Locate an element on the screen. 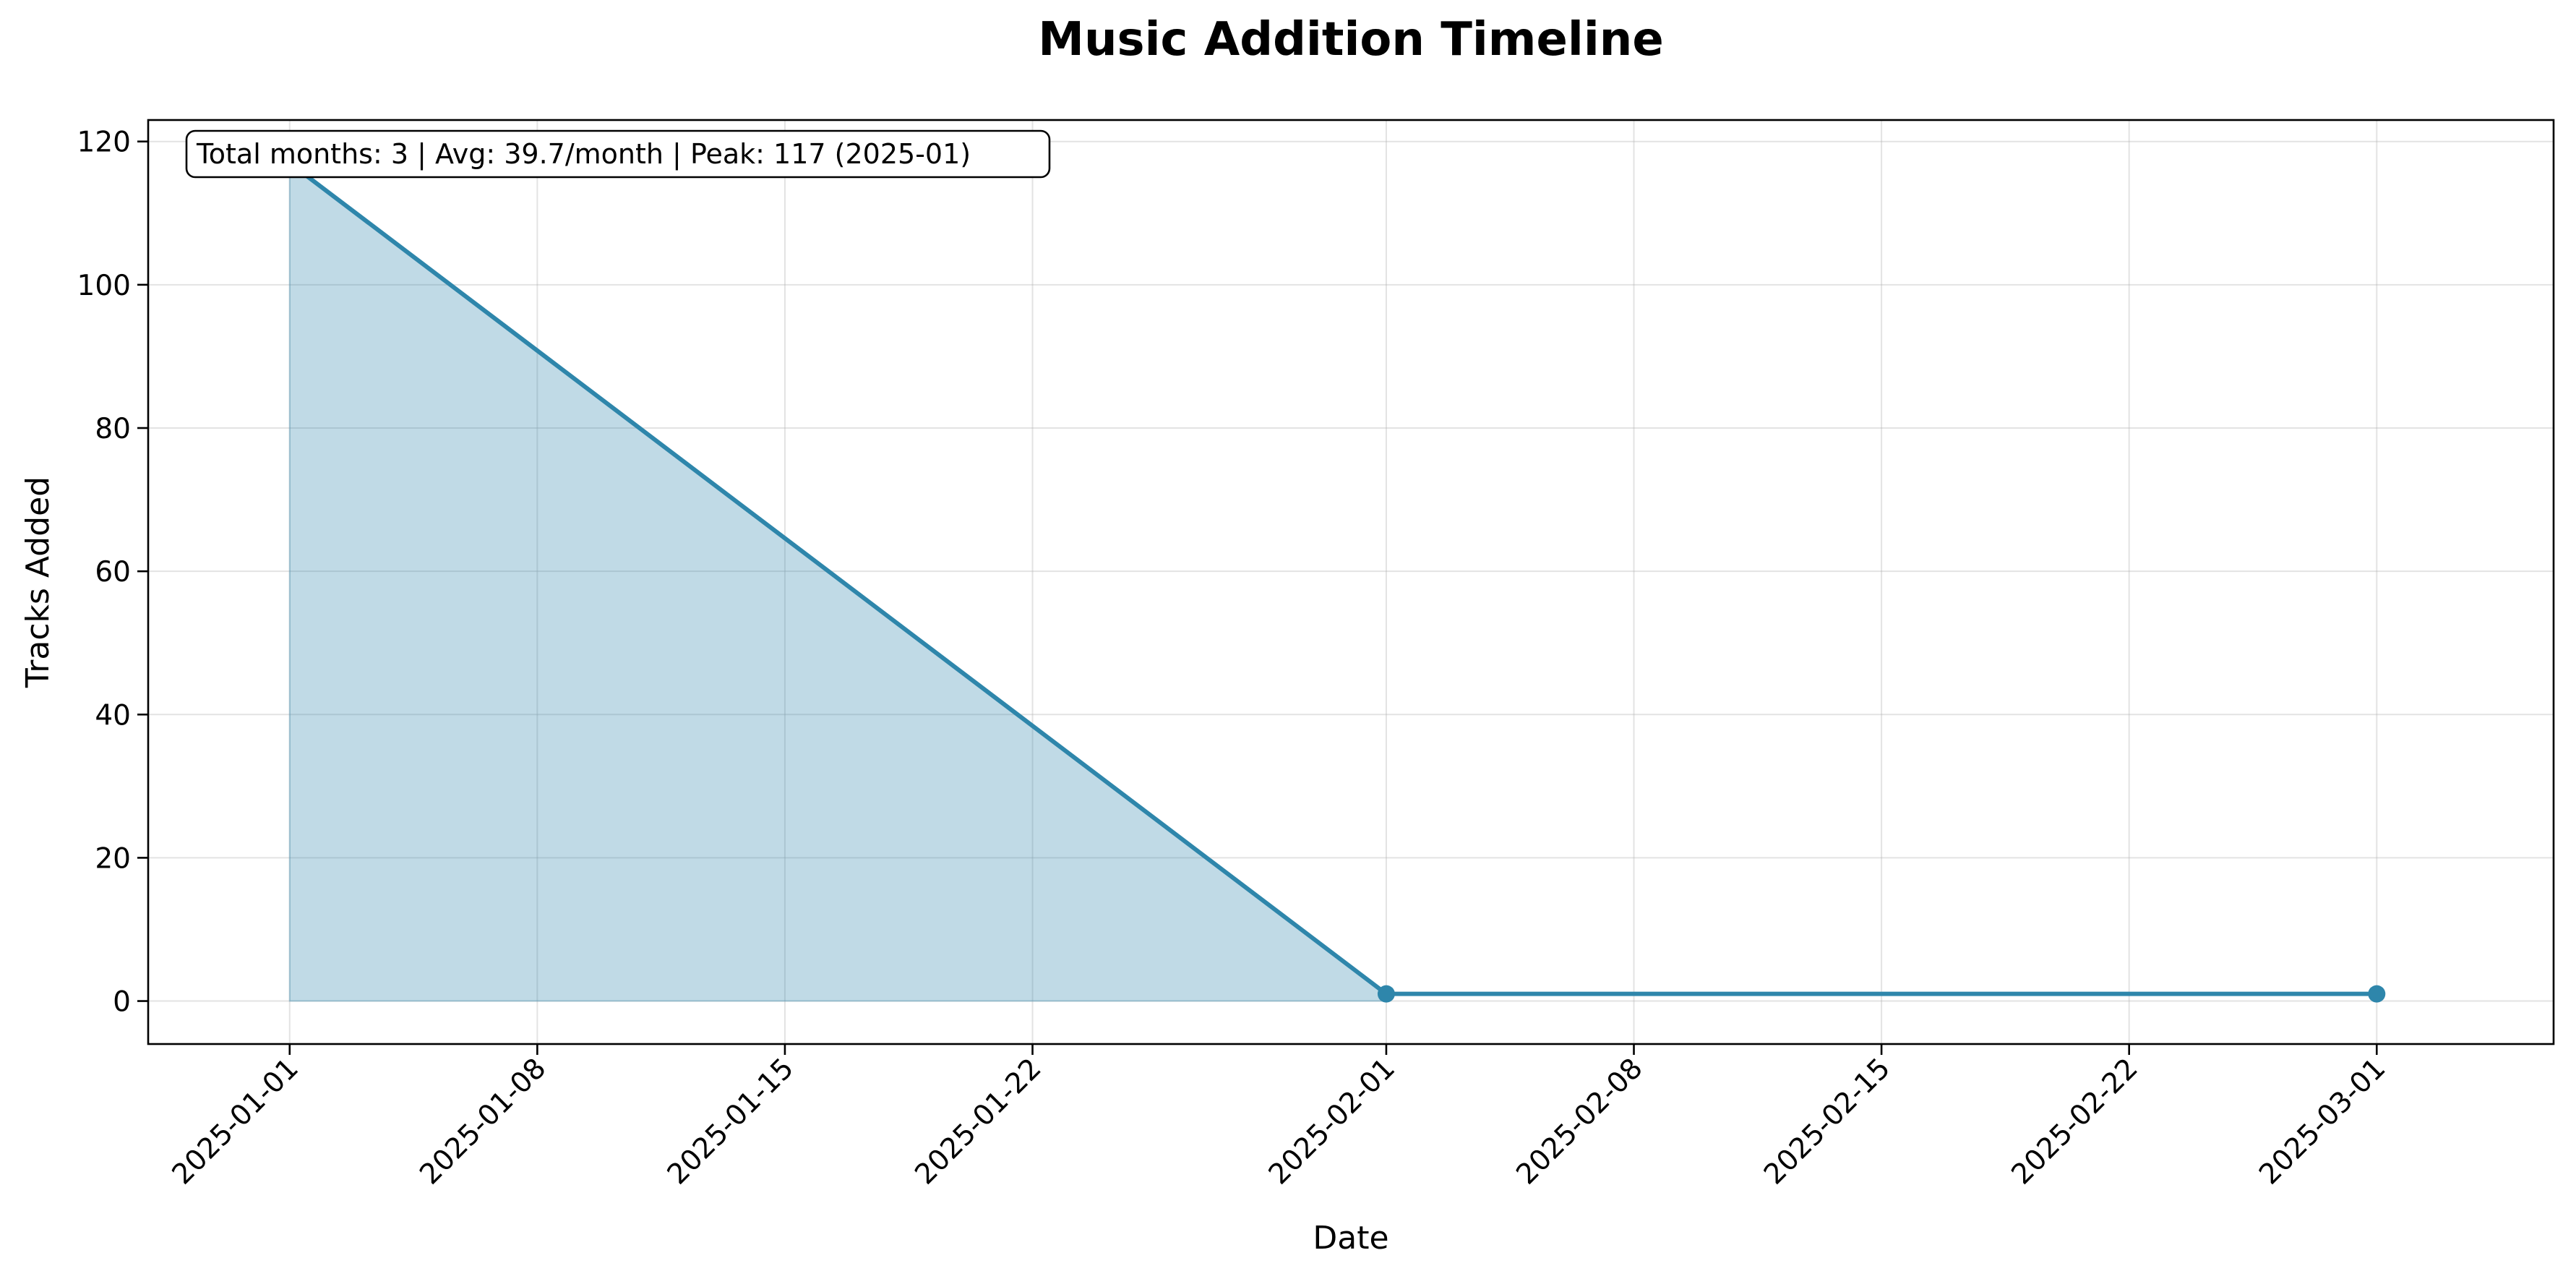 The height and width of the screenshot is (1279, 2576). stats-annotation-box is located at coordinates (618, 154).